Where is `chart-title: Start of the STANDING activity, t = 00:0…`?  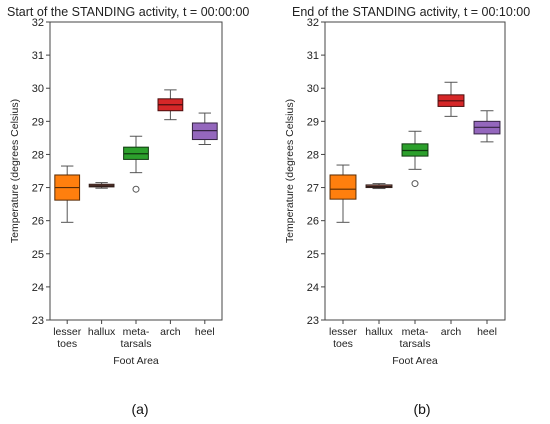
chart-title: Start of the STANDING activity, t = 00:0… is located at coordinates (128, 12).